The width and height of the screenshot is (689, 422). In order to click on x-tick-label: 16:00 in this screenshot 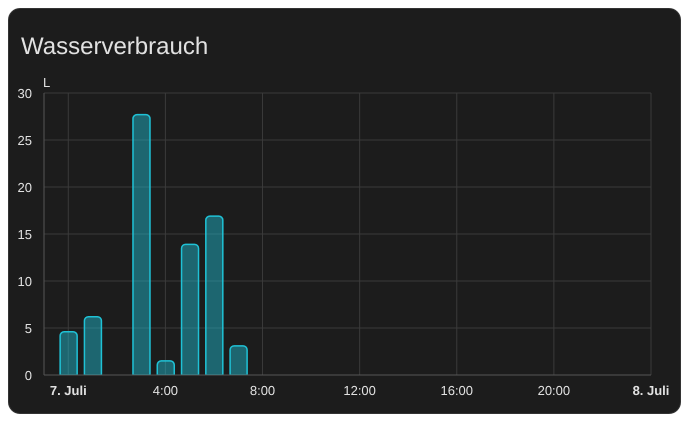, I will do `click(457, 390)`.